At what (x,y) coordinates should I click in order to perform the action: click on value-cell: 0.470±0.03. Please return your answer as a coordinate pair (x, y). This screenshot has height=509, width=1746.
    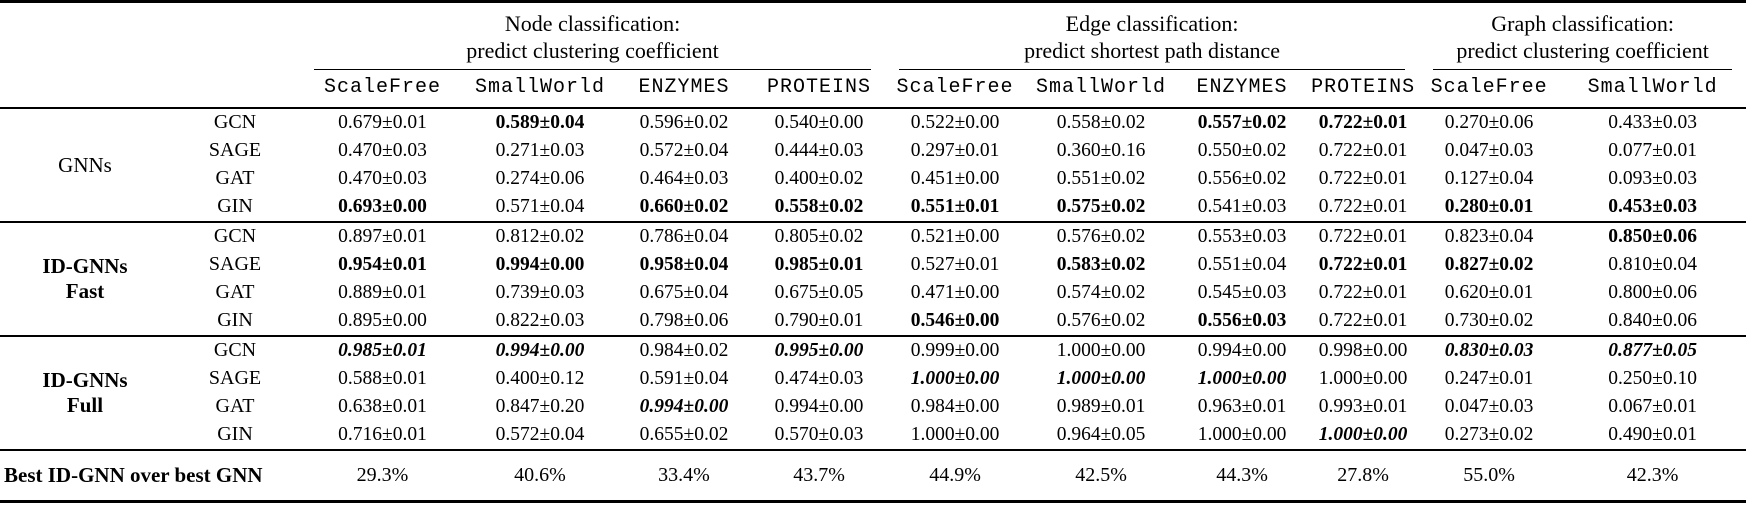
    Looking at the image, I should click on (382, 150).